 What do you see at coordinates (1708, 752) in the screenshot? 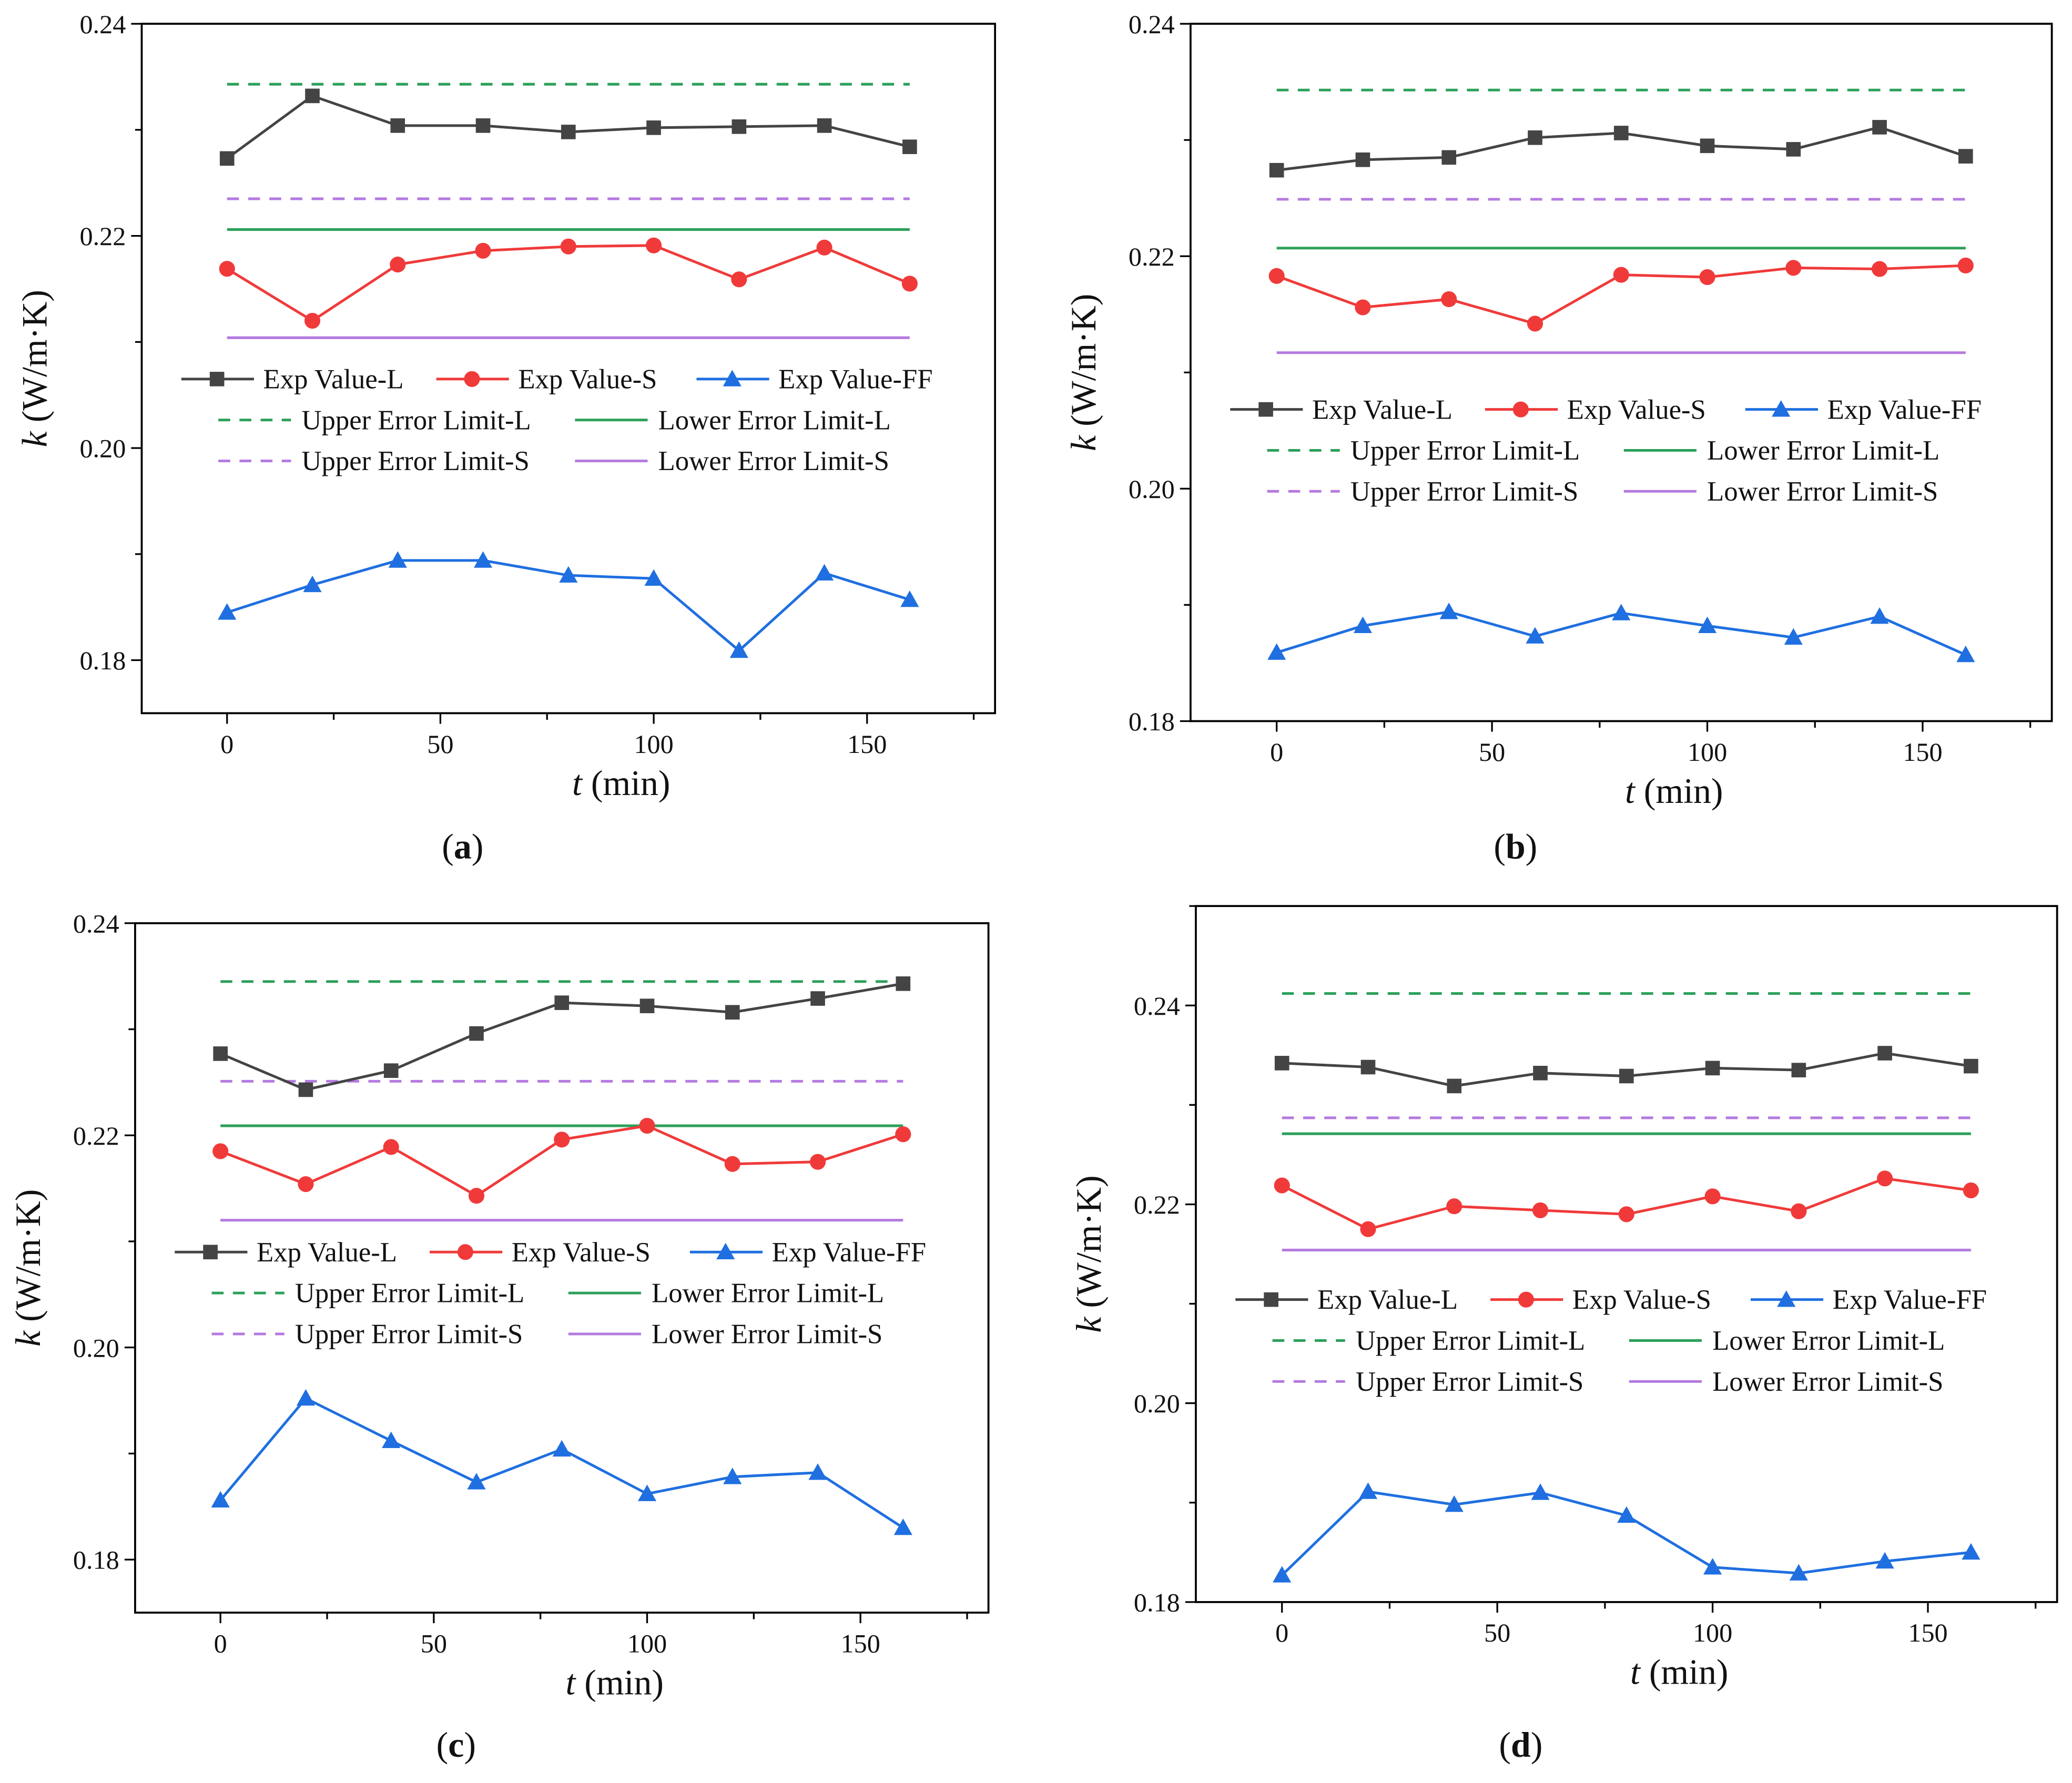
I see `x-tick-label: 100` at bounding box center [1708, 752].